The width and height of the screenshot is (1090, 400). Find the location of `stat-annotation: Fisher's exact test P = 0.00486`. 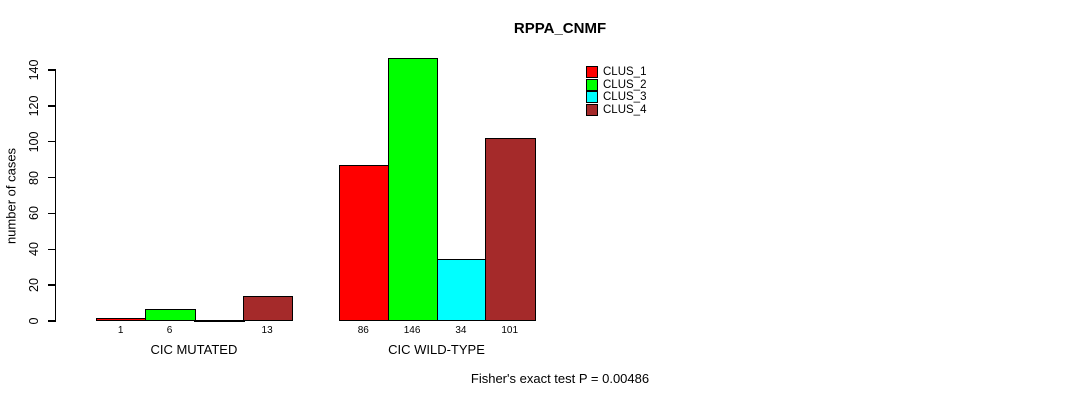

stat-annotation: Fisher's exact test P = 0.00486 is located at coordinates (560, 378).